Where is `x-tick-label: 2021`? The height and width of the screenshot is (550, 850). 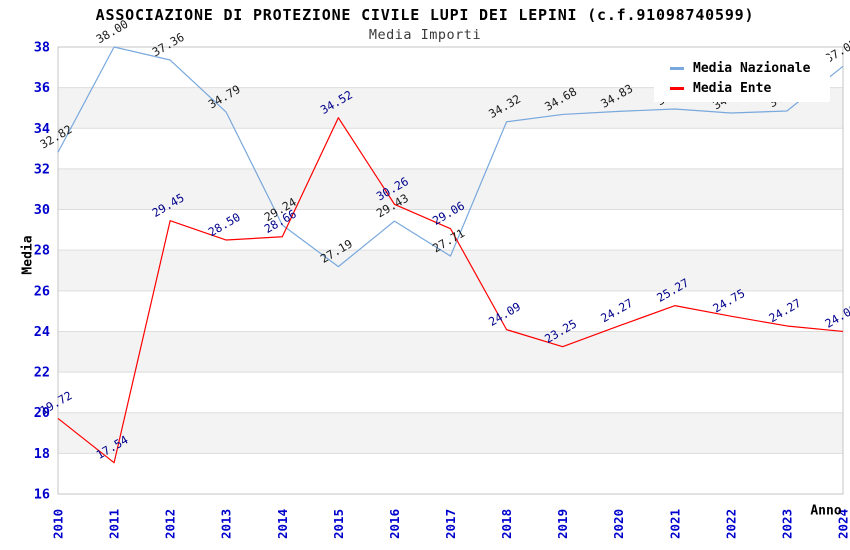 x-tick-label: 2021 is located at coordinates (674, 524).